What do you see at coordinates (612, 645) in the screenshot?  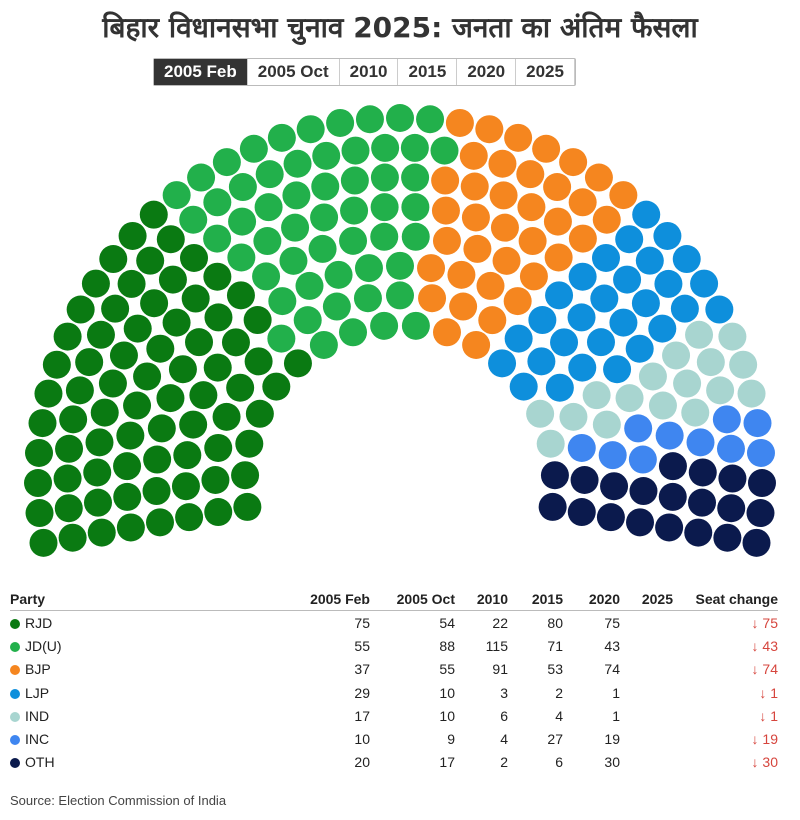 I see `seat-count: 43` at bounding box center [612, 645].